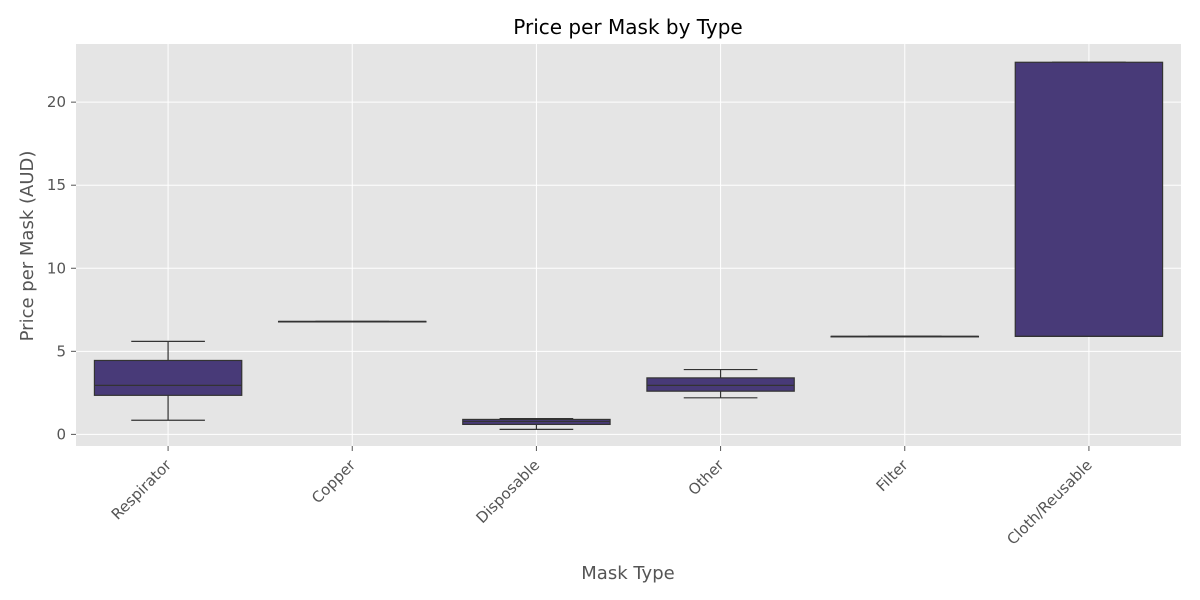 This screenshot has width=1200, height=600. What do you see at coordinates (56, 102) in the screenshot?
I see `y-tick-label: 20` at bounding box center [56, 102].